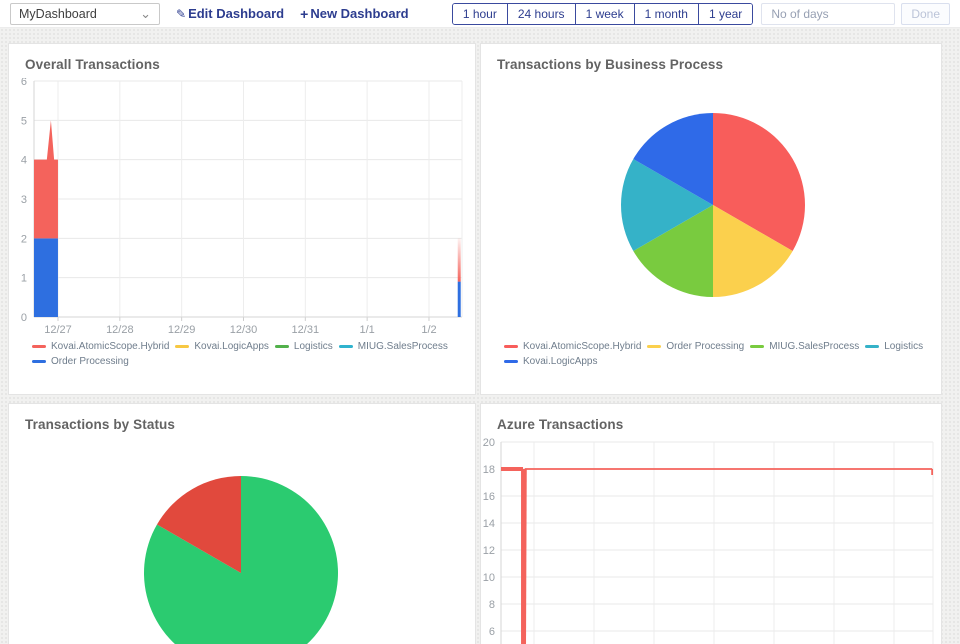 Image resolution: width=960 pixels, height=644 pixels. I want to click on svg-text: 12/31, so click(306, 330).